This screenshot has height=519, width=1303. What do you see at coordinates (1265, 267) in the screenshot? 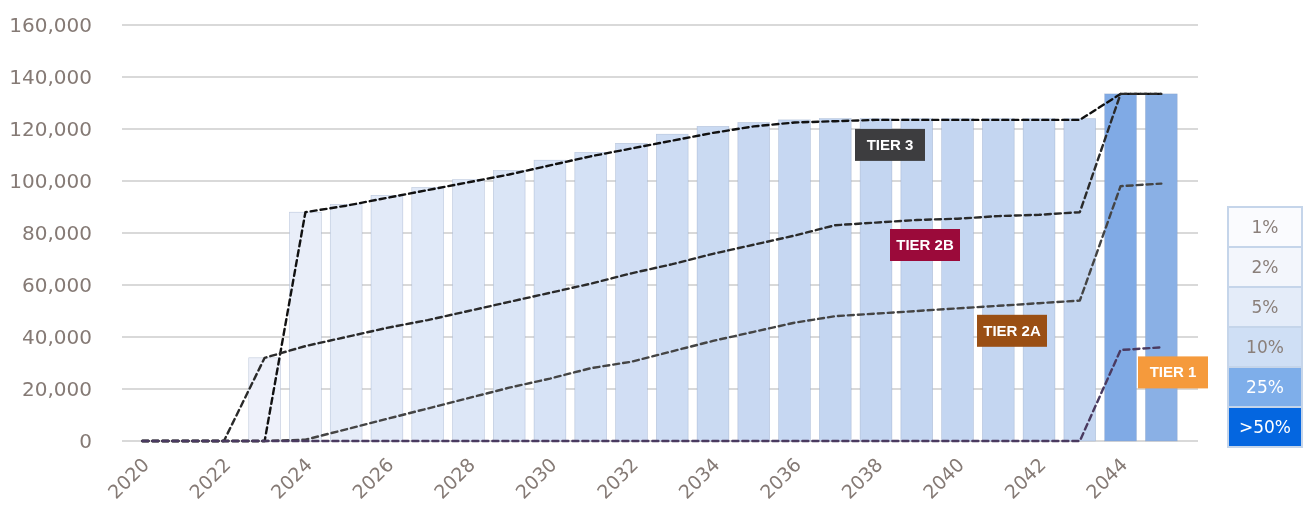
I see `text: 2%` at bounding box center [1265, 267].